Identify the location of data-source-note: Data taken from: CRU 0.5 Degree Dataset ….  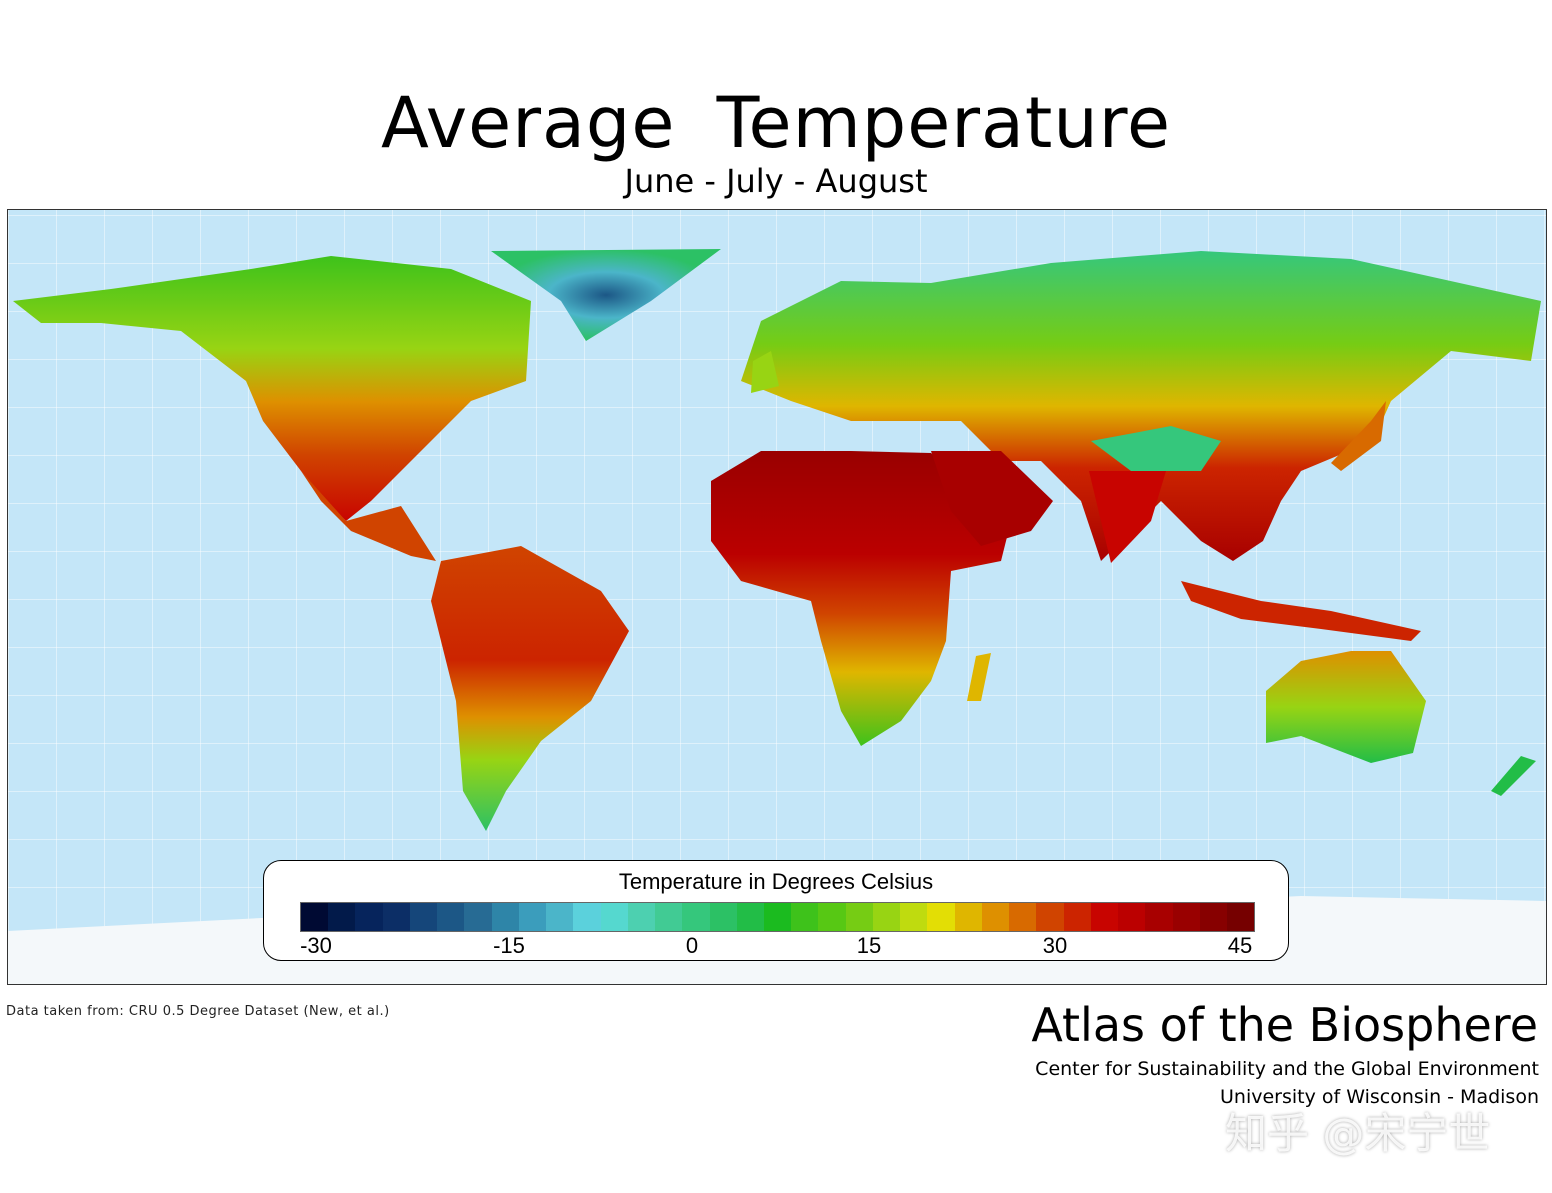
(198, 1011).